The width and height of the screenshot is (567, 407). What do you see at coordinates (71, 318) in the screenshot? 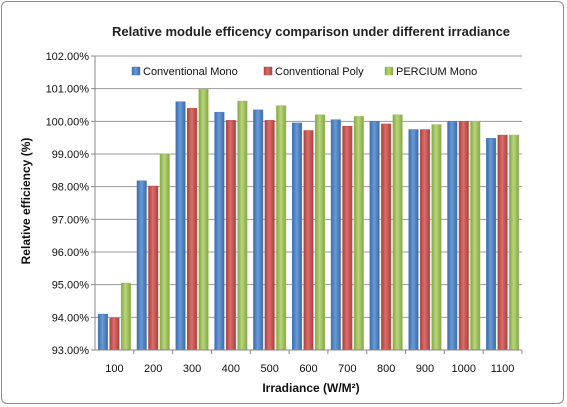
I see `y-tick-label: 94.00%` at bounding box center [71, 318].